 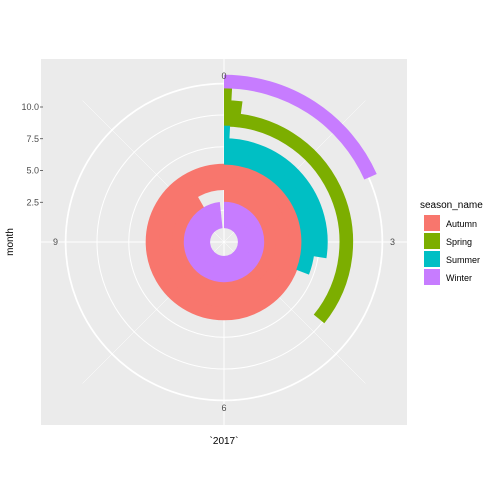 I want to click on legend-label-spring: Spring, so click(x=459, y=242).